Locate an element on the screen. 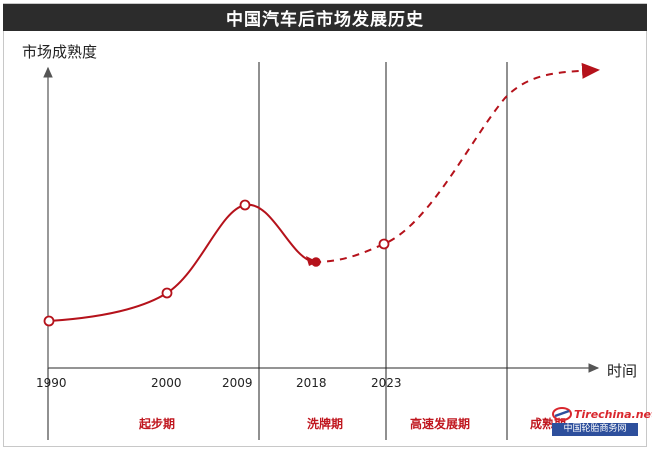 This screenshot has width=652, height=450. watermark-brand-text: Tirechina is located at coordinates (603, 414).